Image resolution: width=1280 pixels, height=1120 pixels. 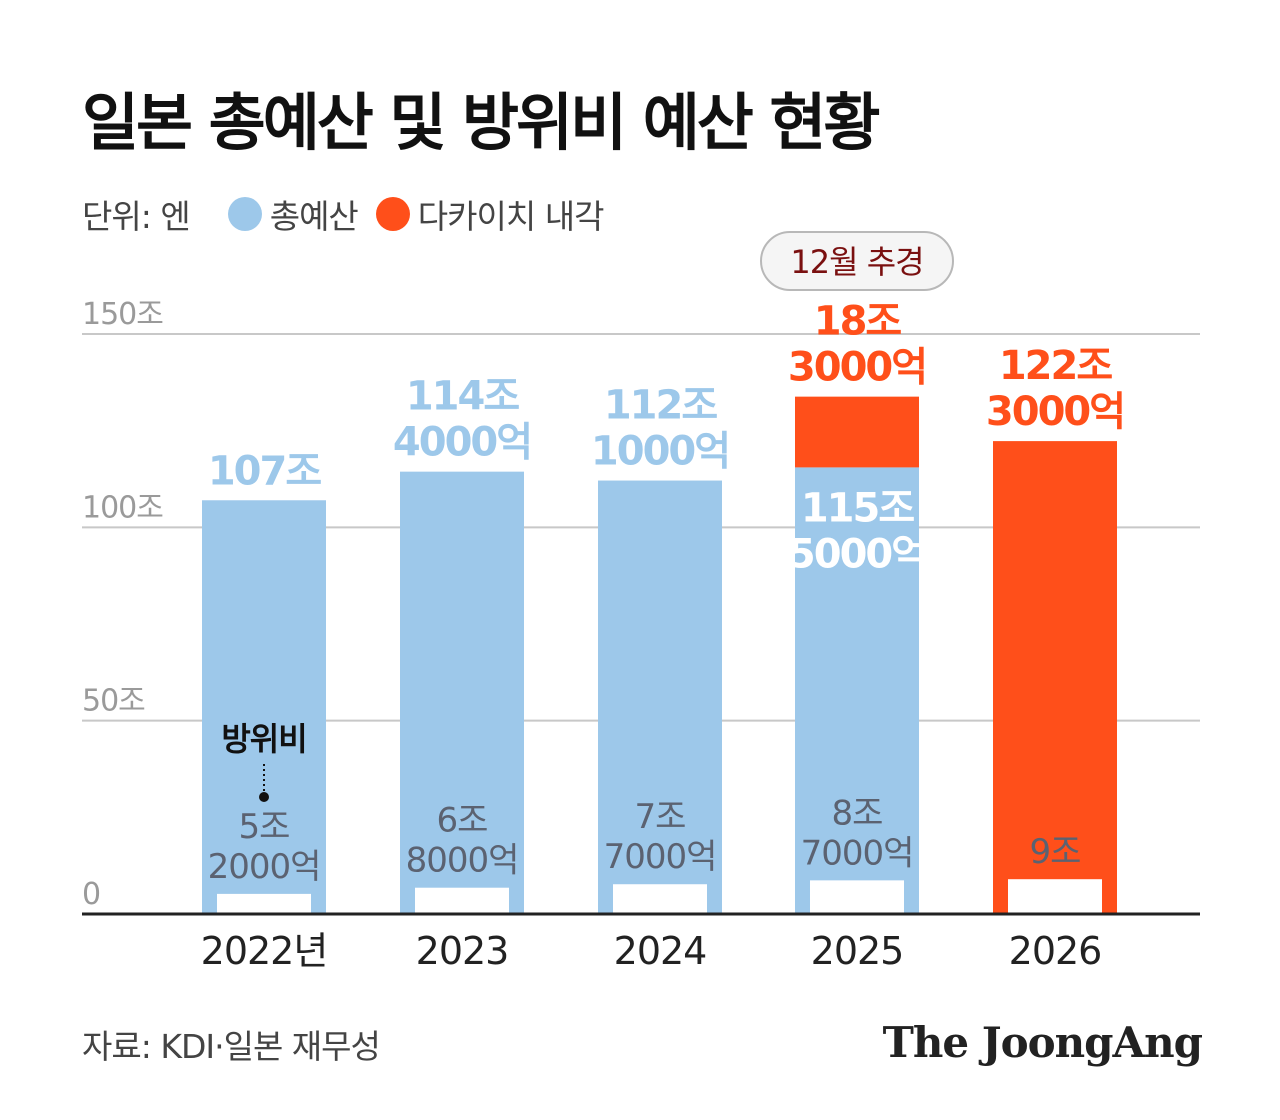 I want to click on supplementary-budget-badge, so click(x=857, y=261).